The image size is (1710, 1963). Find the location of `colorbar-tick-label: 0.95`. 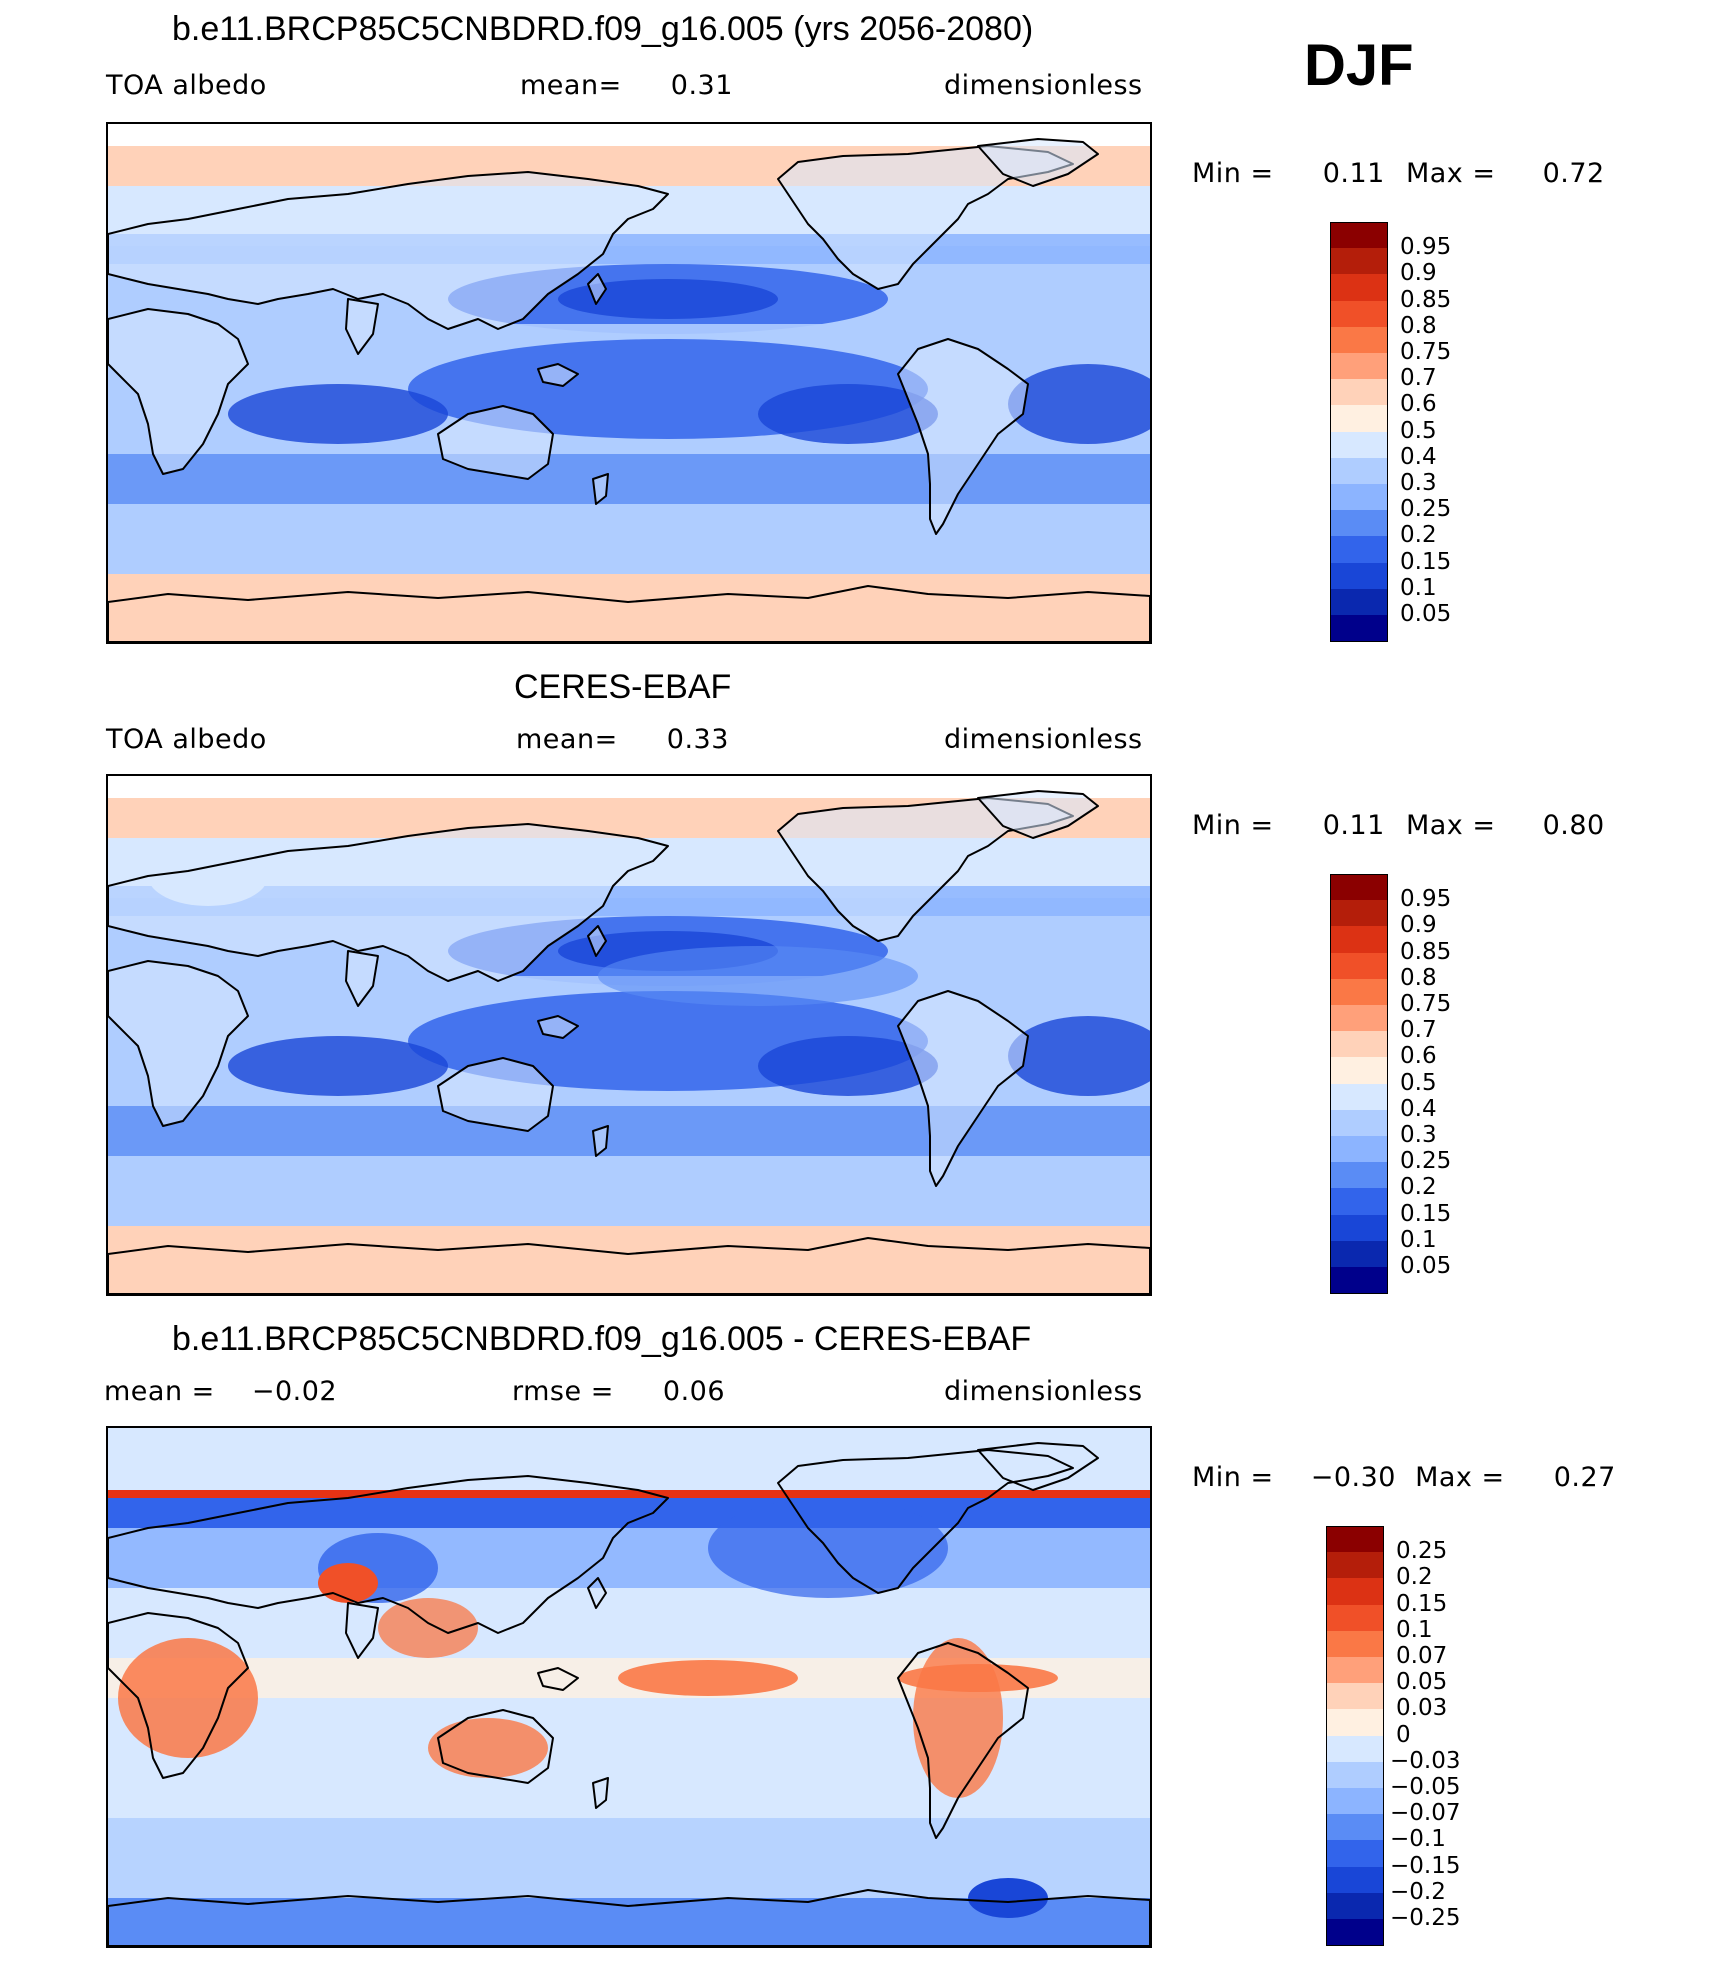

colorbar-tick-label: 0.95 is located at coordinates (1426, 247).